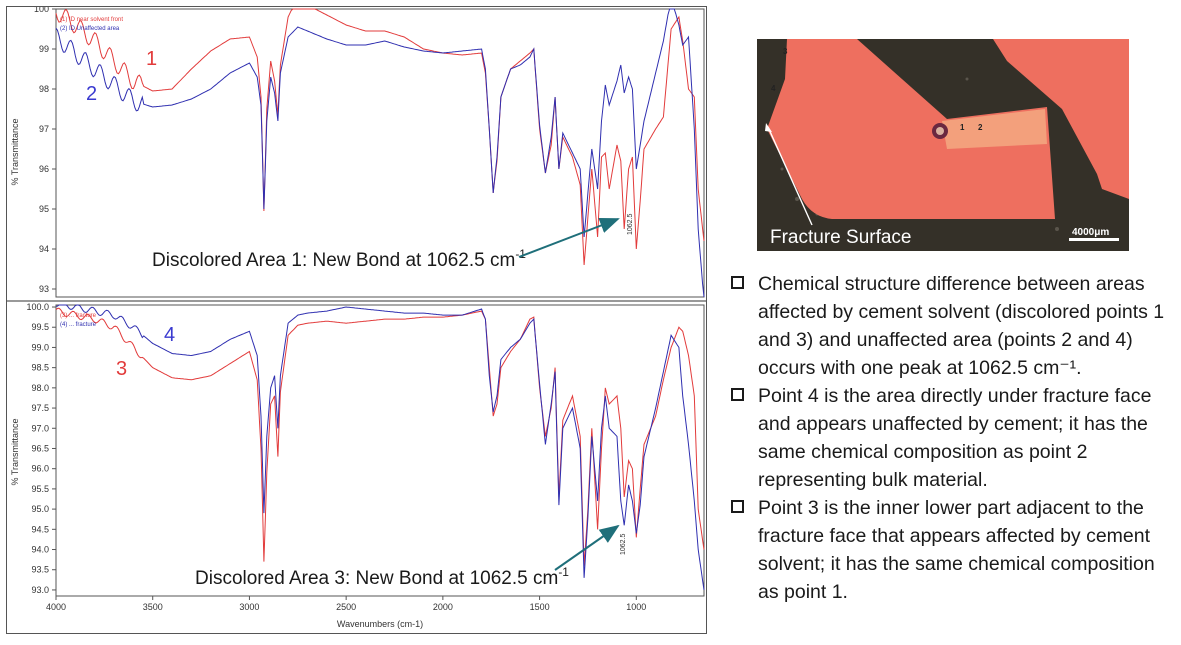 This screenshot has width=1181, height=645. What do you see at coordinates (569, 237) in the screenshot?
I see `upper-annotation-arrow` at bounding box center [569, 237].